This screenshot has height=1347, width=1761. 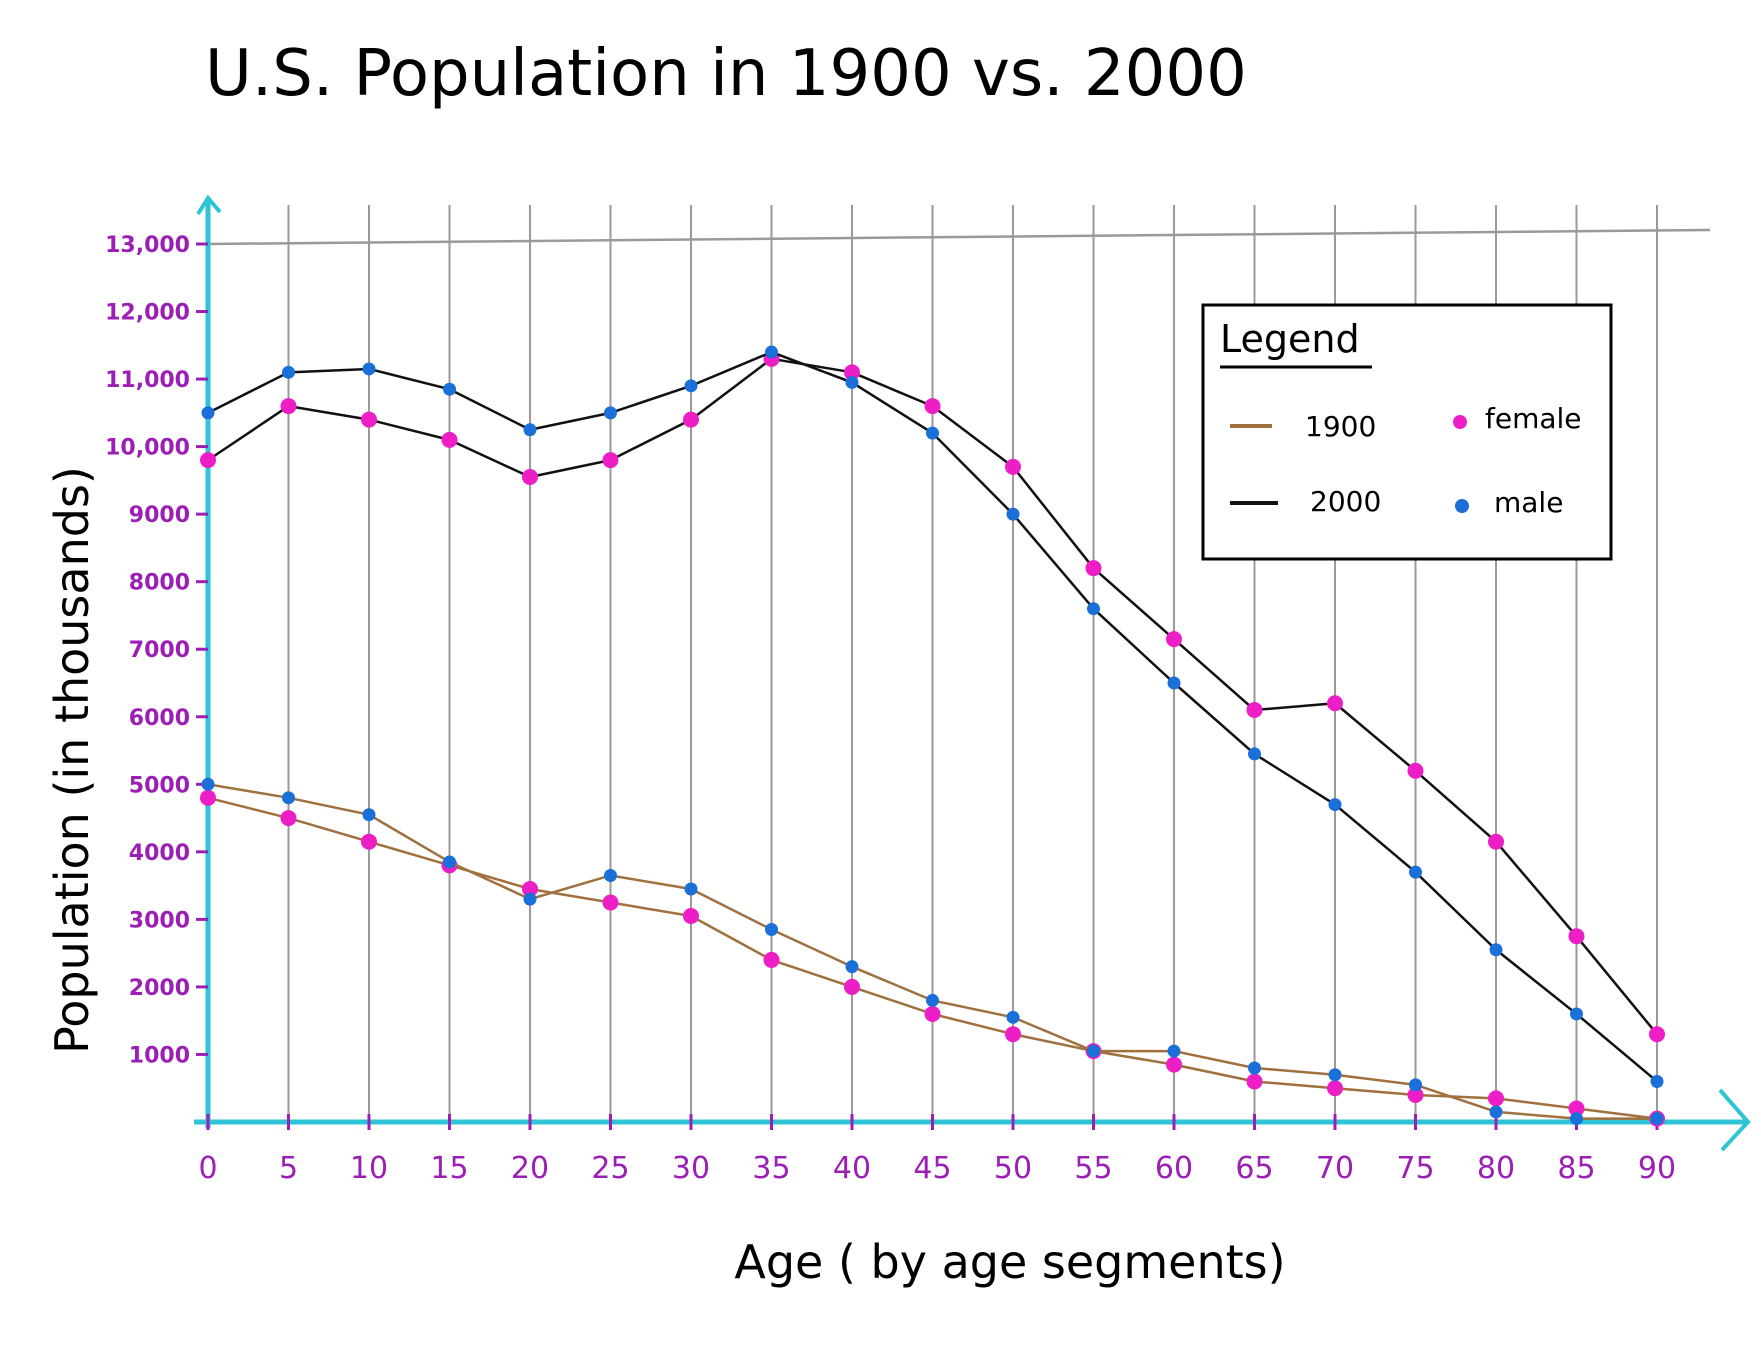 I want to click on x-axis-title: Age ( by age segments), so click(x=1009, y=1262).